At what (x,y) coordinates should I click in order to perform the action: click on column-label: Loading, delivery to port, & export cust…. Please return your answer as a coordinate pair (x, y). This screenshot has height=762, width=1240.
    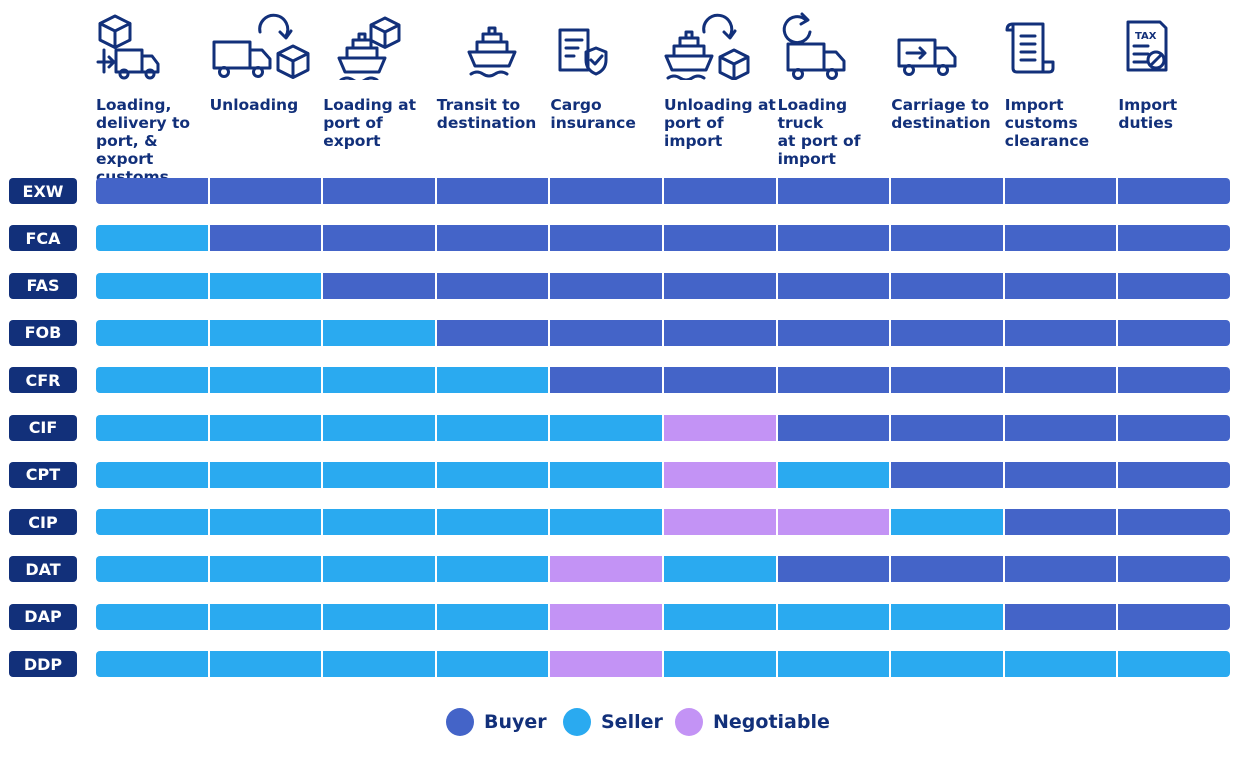
    Looking at the image, I should click on (143, 141).